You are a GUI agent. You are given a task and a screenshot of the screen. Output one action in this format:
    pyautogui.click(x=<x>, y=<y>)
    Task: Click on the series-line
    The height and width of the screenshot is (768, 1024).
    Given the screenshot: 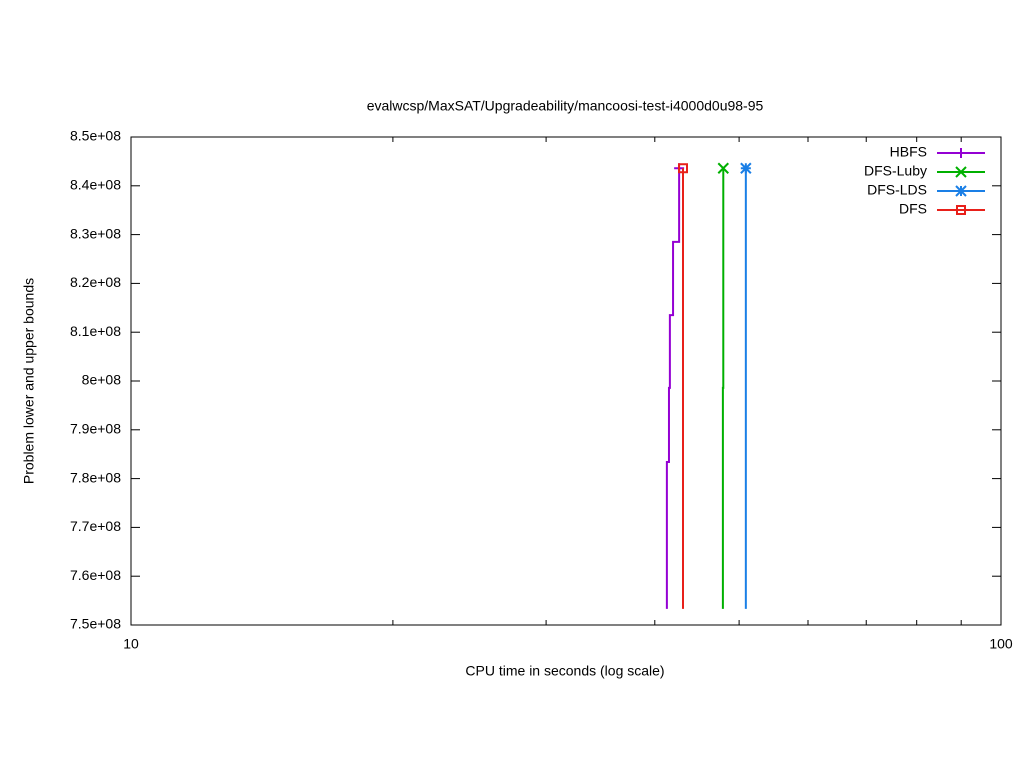 What is the action you would take?
    pyautogui.click(x=673, y=388)
    